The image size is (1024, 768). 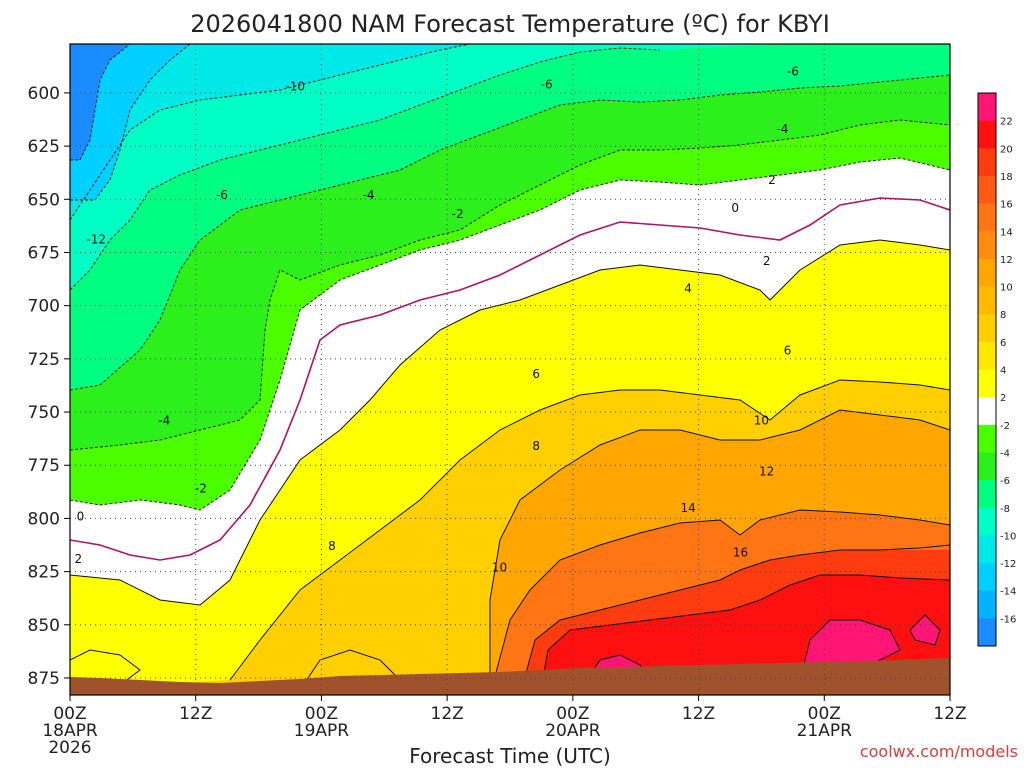 What do you see at coordinates (1003, 343) in the screenshot?
I see `colorbar-label: 6` at bounding box center [1003, 343].